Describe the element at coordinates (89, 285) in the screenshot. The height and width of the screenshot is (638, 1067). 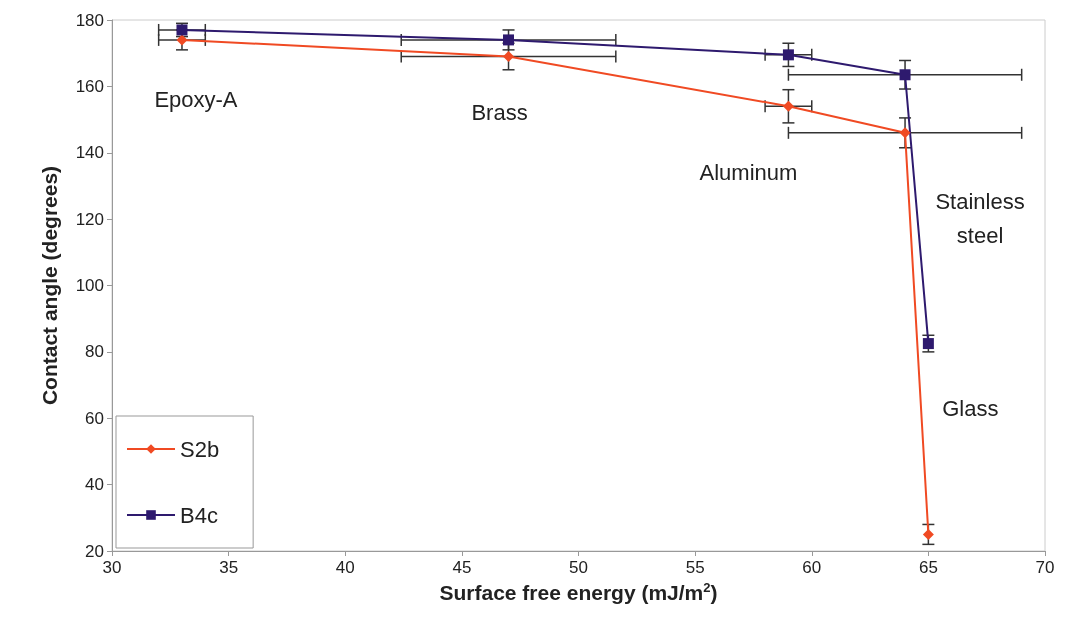
I see `y-tick-label: 100` at that location.